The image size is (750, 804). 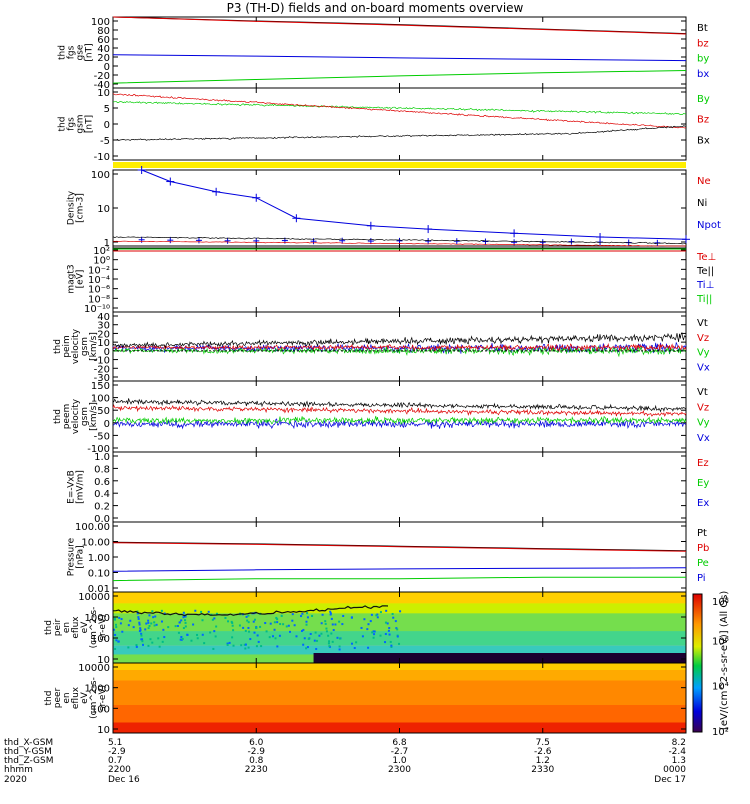 I want to click on panel-ylabel: eV, so click(x=85, y=697).